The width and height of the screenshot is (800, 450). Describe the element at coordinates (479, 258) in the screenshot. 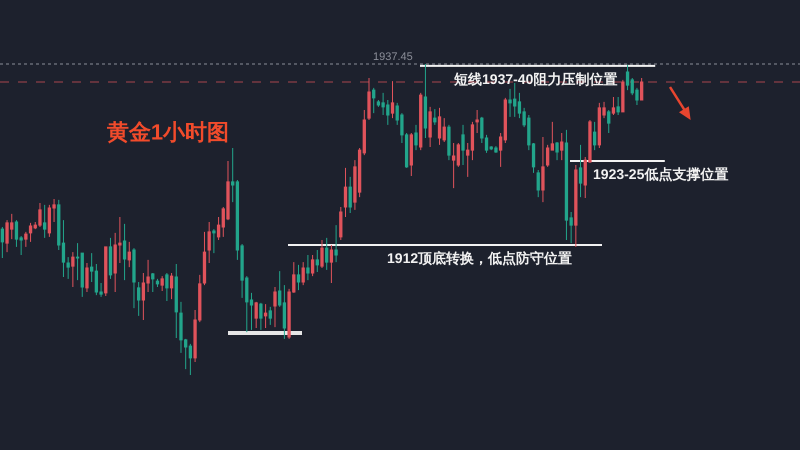

I see `ref-line-label: 1912顶底转换，低点防守位置` at that location.